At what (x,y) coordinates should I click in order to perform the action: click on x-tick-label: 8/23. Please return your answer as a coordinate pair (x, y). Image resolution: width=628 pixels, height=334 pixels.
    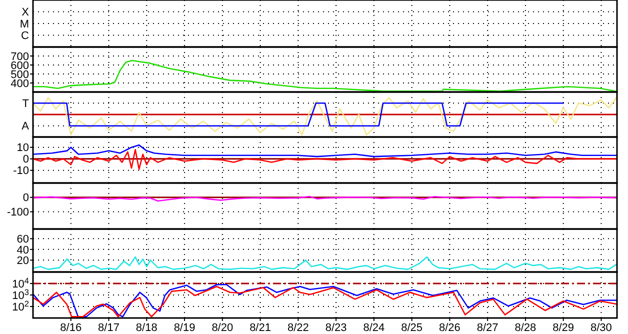
    Looking at the image, I should click on (336, 328).